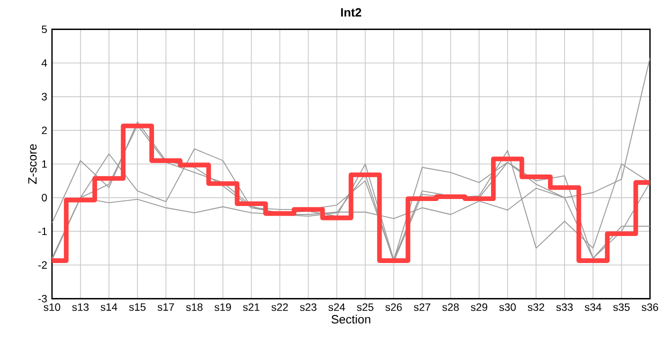  Describe the element at coordinates (308, 307) in the screenshot. I see `x-tick-label: s23` at that location.